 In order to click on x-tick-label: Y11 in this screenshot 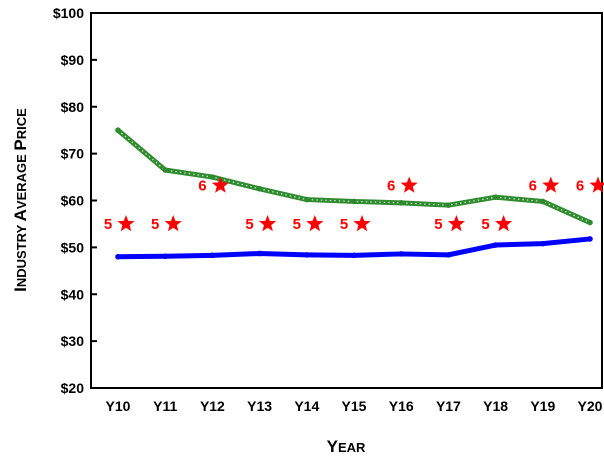, I will do `click(165, 406)`.